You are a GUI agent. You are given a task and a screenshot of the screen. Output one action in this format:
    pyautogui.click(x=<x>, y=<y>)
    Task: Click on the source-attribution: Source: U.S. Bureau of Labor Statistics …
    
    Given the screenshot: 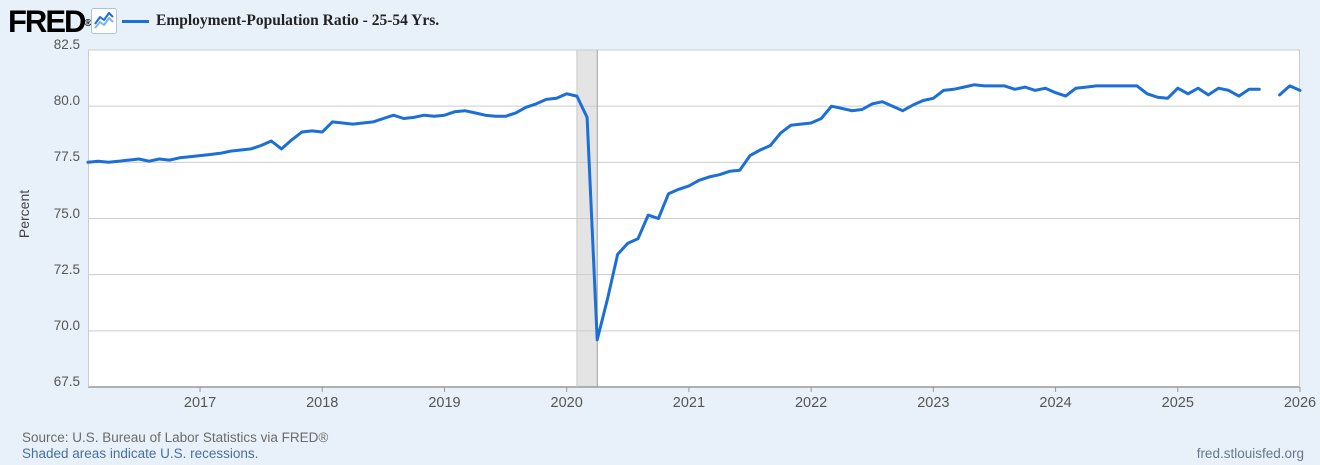 What is the action you would take?
    pyautogui.click(x=175, y=437)
    